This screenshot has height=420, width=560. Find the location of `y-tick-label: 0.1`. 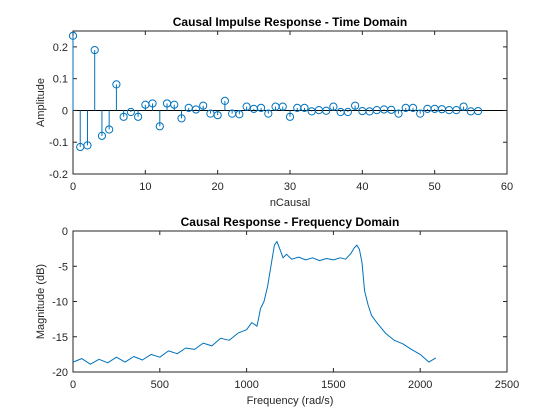

y-tick-label: 0.1 is located at coordinates (60, 80).